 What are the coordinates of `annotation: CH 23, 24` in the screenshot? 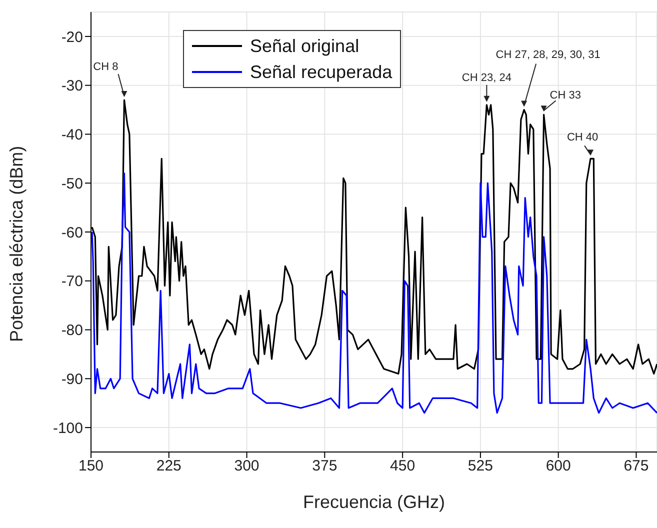 It's located at (487, 78).